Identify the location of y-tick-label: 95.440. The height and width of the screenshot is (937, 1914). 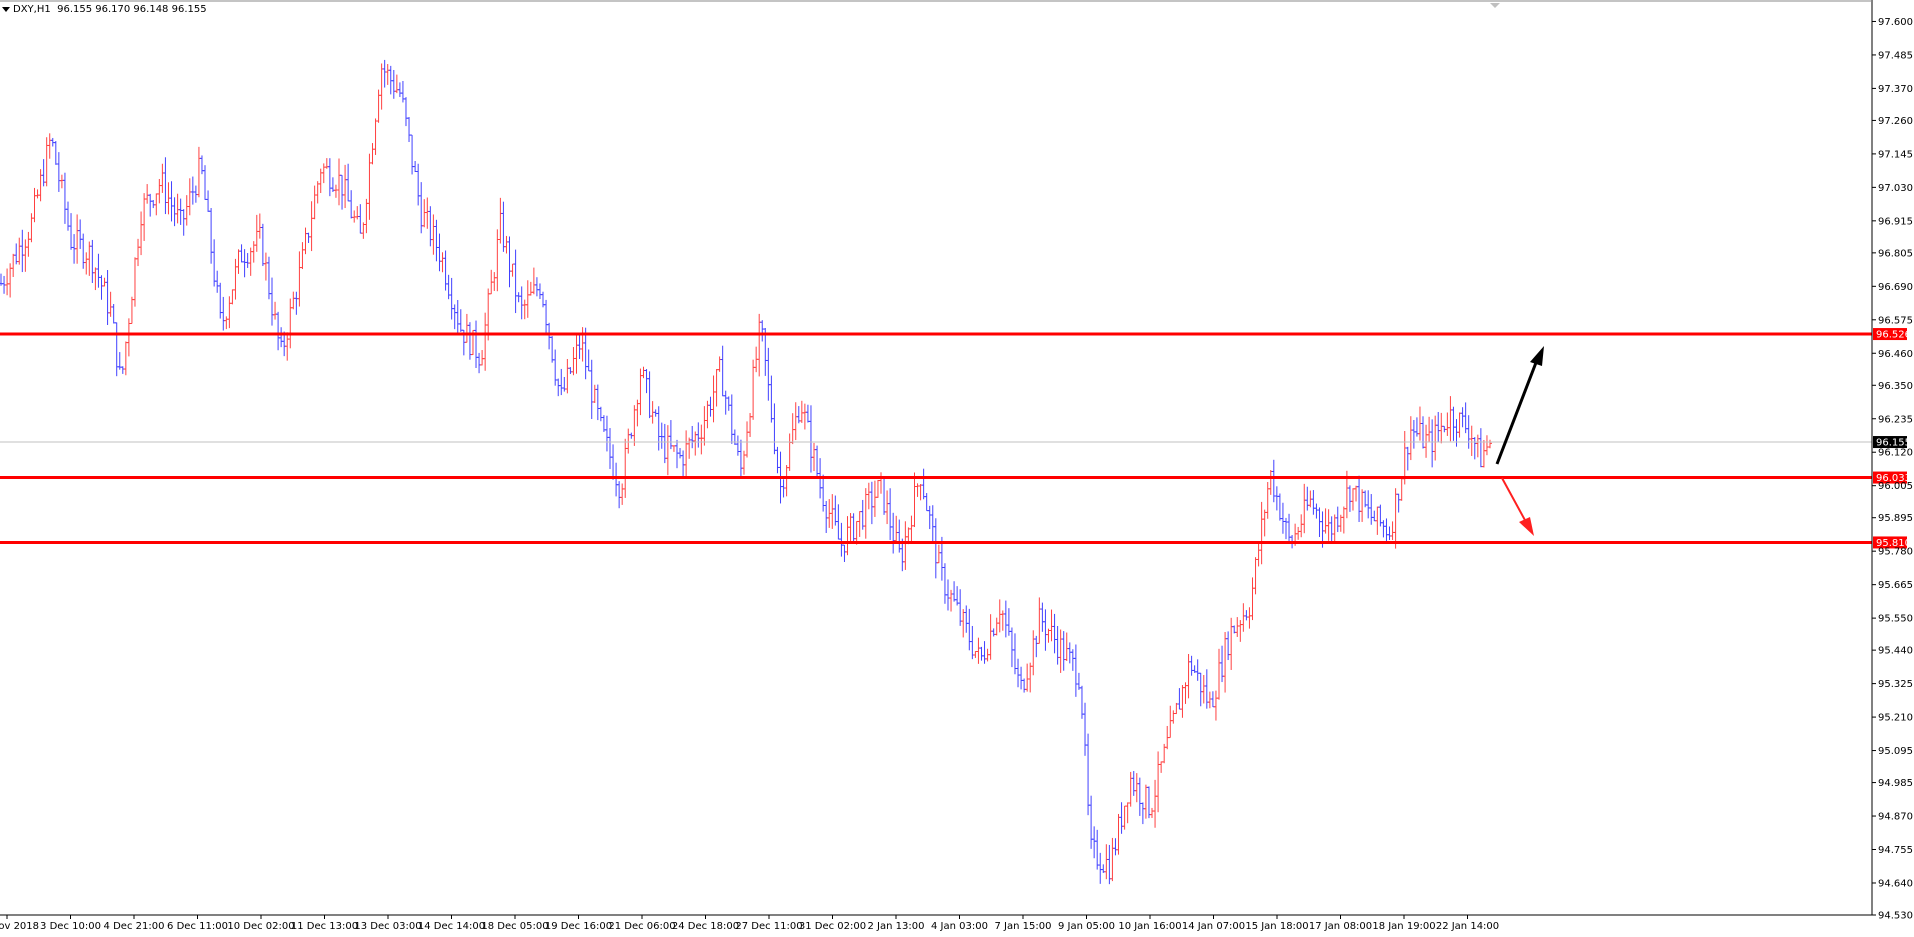
(1895, 651).